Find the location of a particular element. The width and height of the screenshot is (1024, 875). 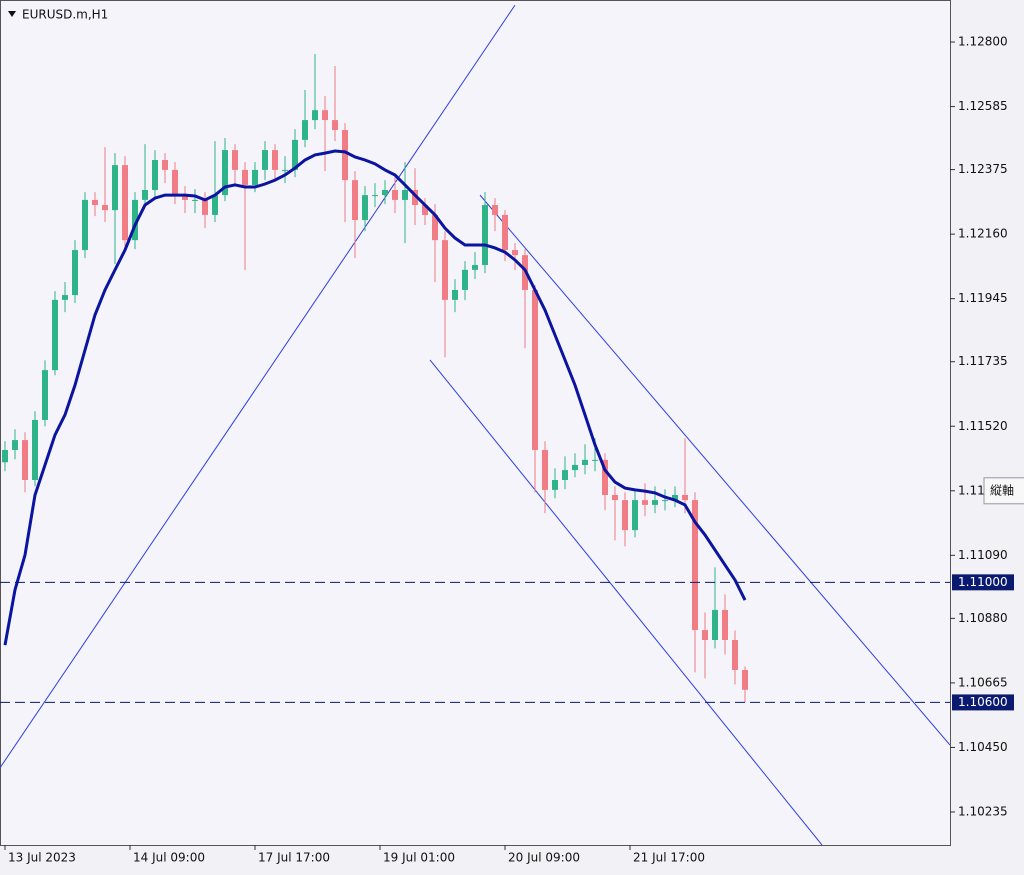

y-tick-label: 1.12160 is located at coordinates (983, 234).